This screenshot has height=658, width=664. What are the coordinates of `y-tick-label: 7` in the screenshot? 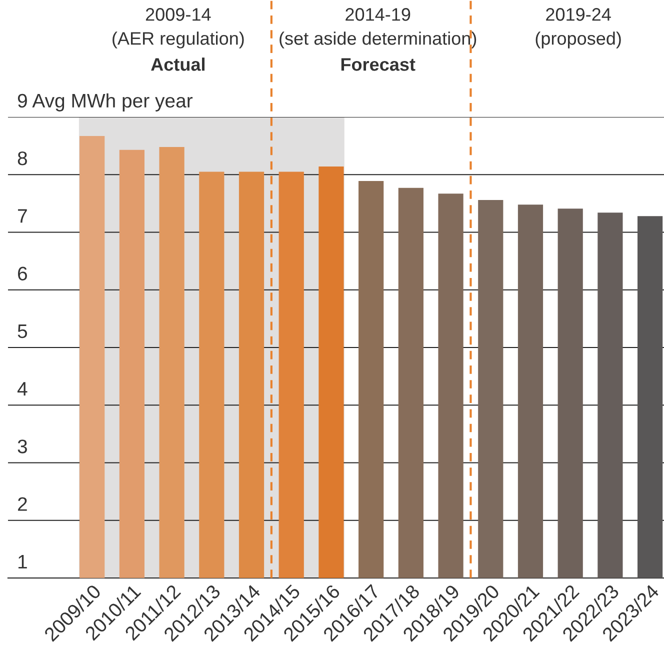 It's located at (22, 216).